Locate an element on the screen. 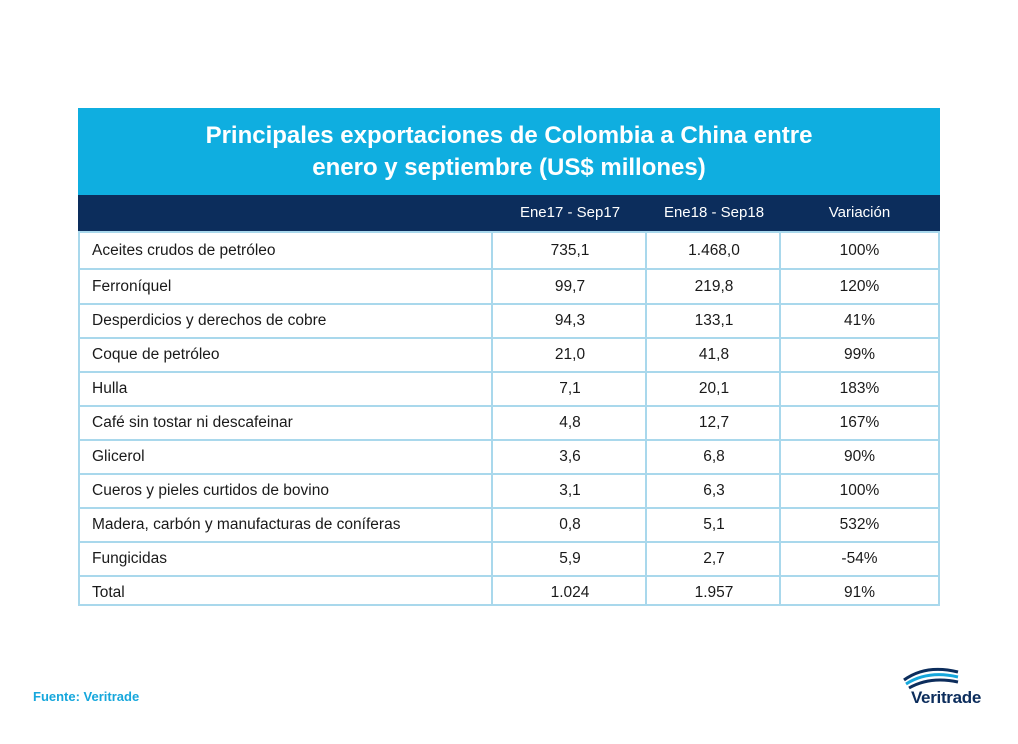 The image size is (1018, 744). cell-v18: 219,8 is located at coordinates (714, 286).